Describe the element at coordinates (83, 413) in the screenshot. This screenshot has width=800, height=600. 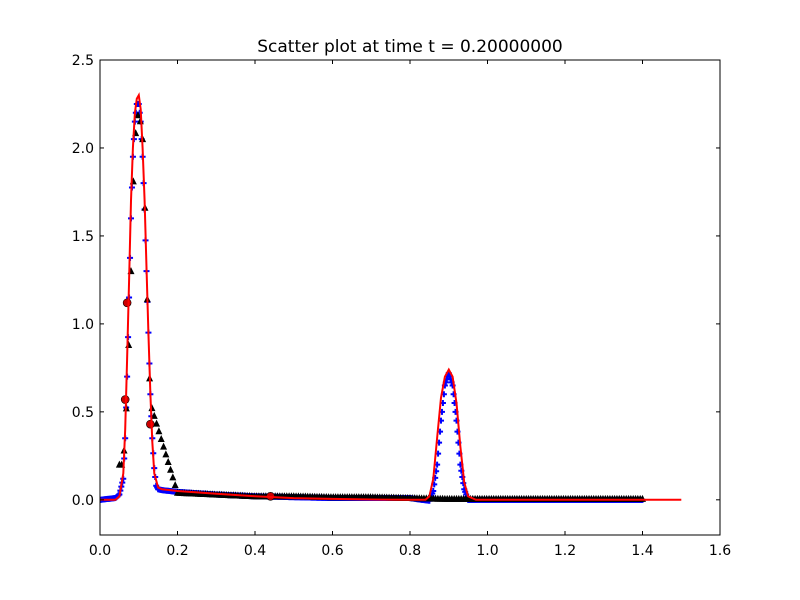
I see `y-tick-label: 0.5` at that location.